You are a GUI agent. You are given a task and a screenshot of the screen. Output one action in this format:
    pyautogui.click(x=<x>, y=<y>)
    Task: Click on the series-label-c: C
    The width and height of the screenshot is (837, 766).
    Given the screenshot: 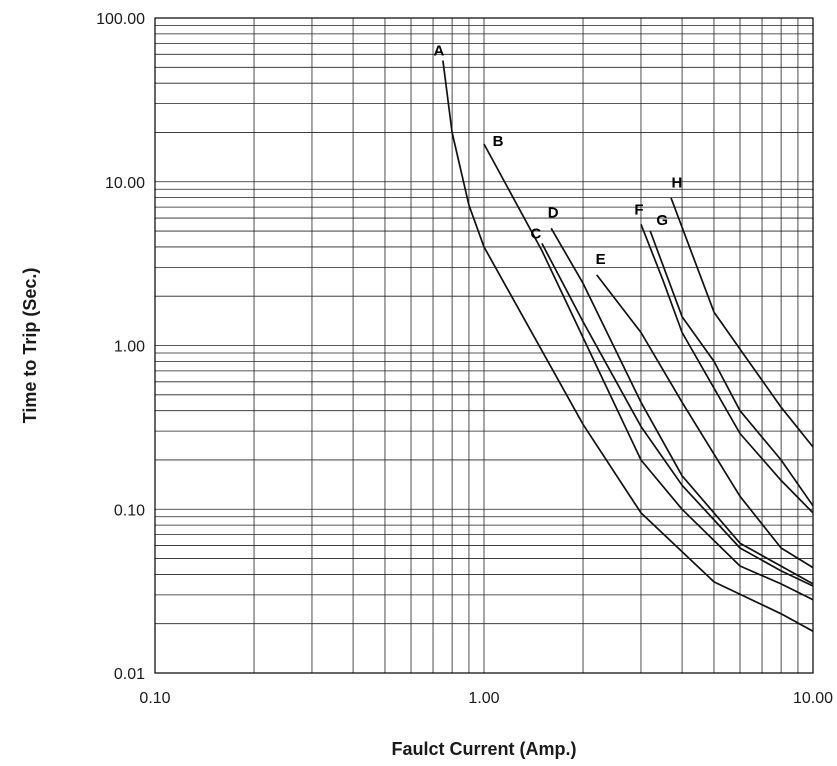 What is the action you would take?
    pyautogui.click(x=536, y=233)
    